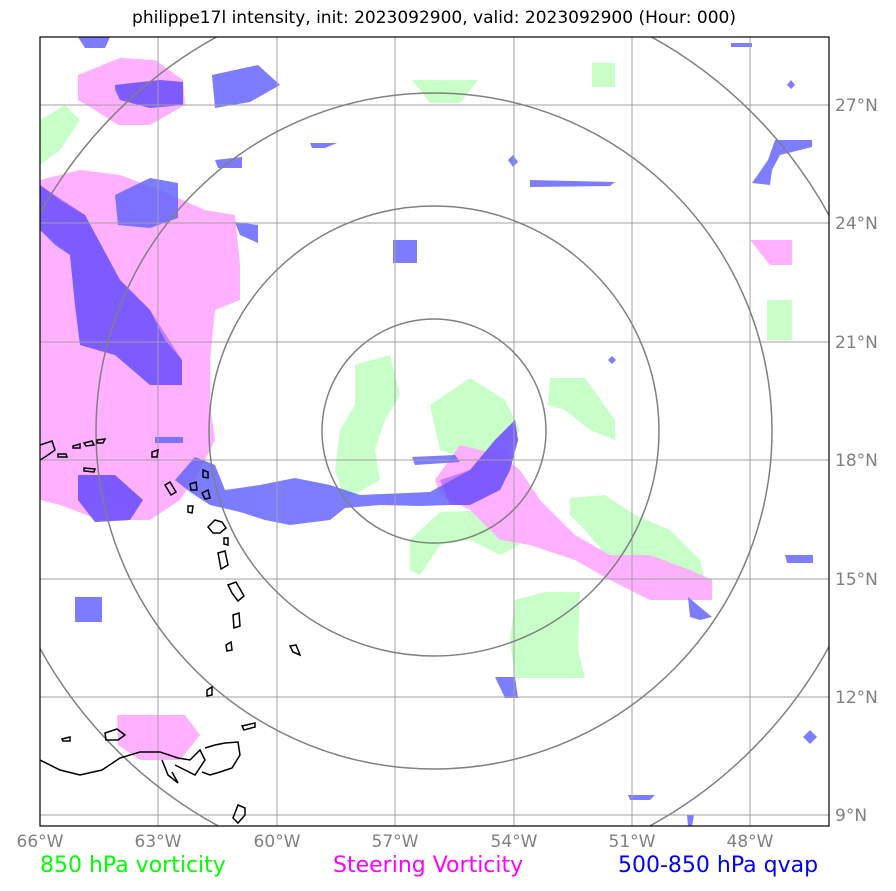  Describe the element at coordinates (171, 631) in the screenshot. I see `coastlines` at that location.